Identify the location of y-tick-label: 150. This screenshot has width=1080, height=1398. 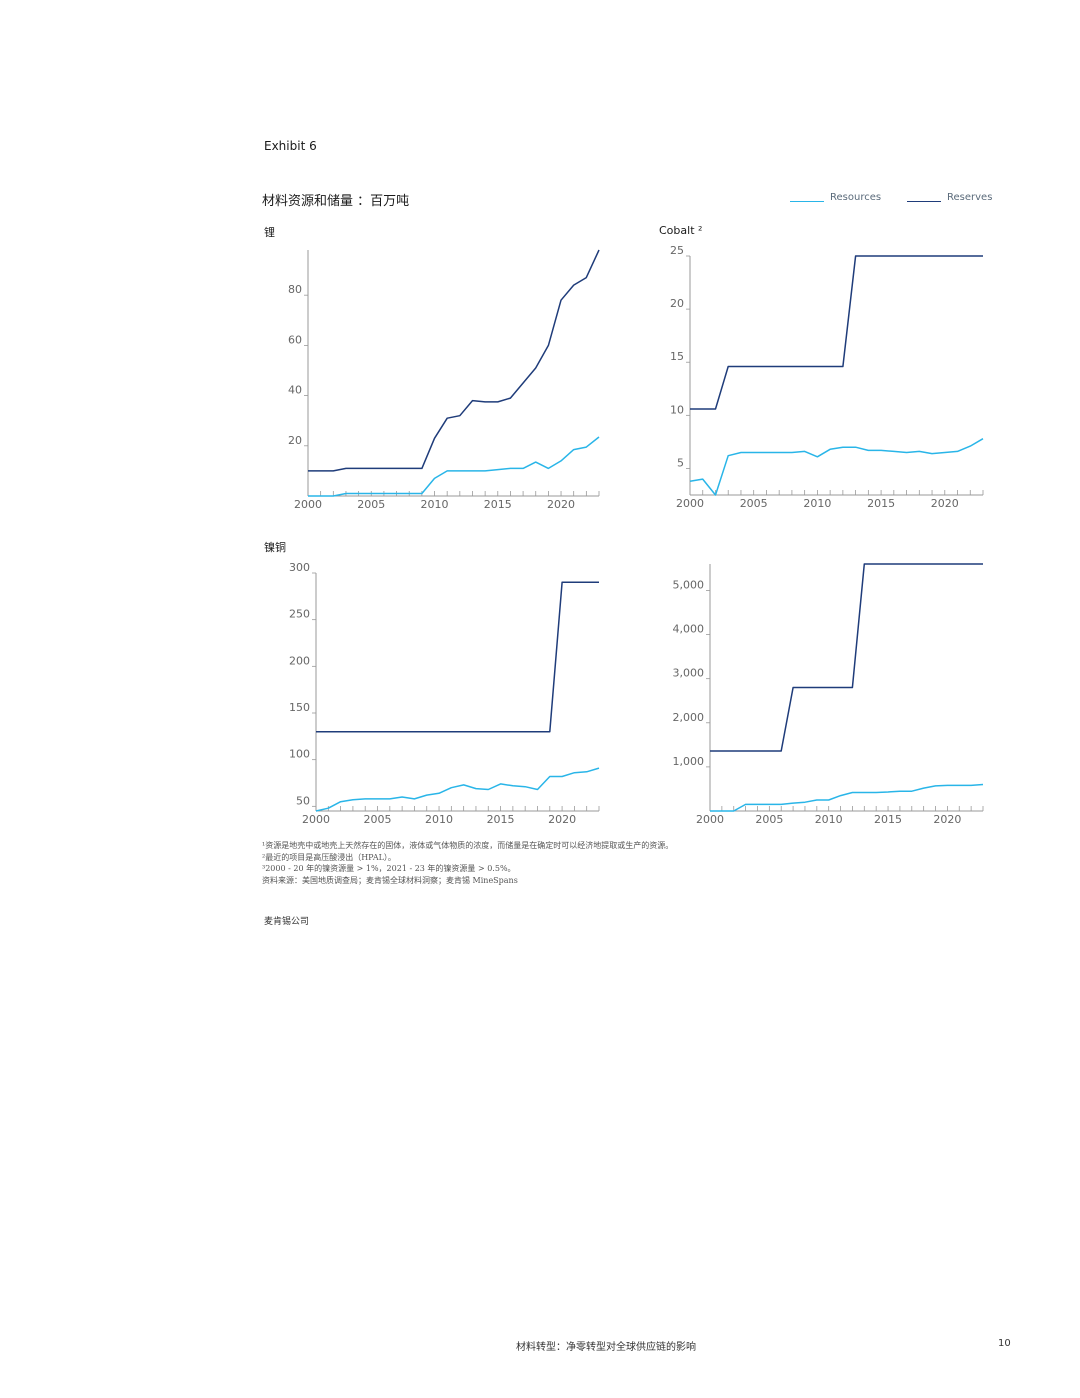
(299, 707).